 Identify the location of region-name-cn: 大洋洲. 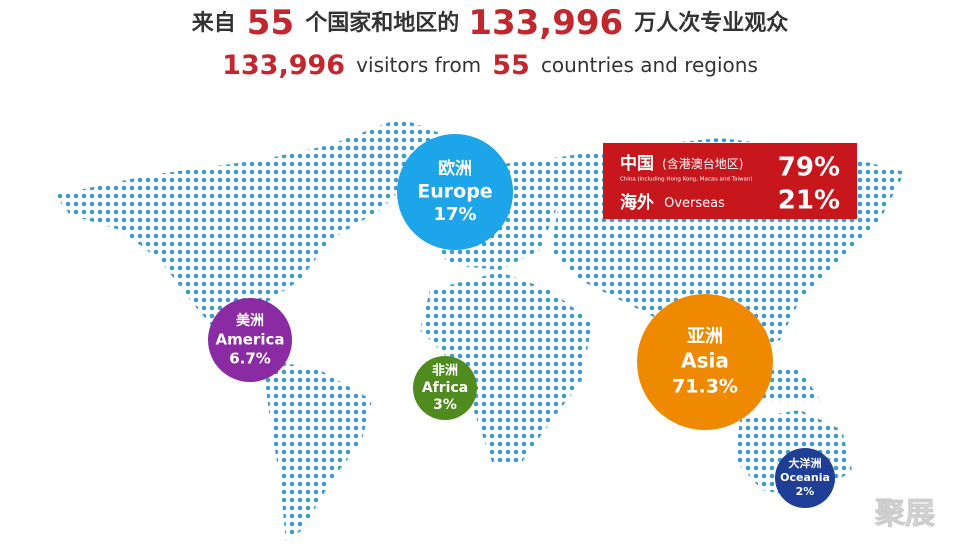
(805, 463).